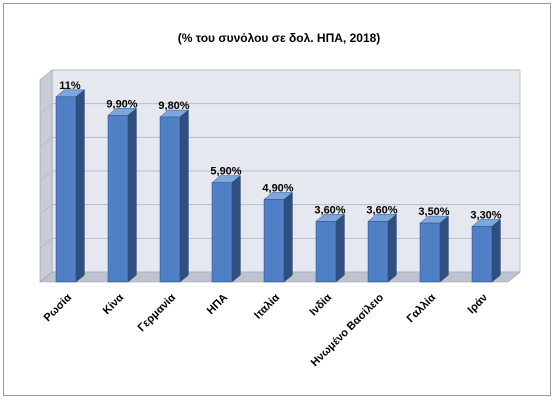  I want to click on bar-ρωσία, so click(70, 186).